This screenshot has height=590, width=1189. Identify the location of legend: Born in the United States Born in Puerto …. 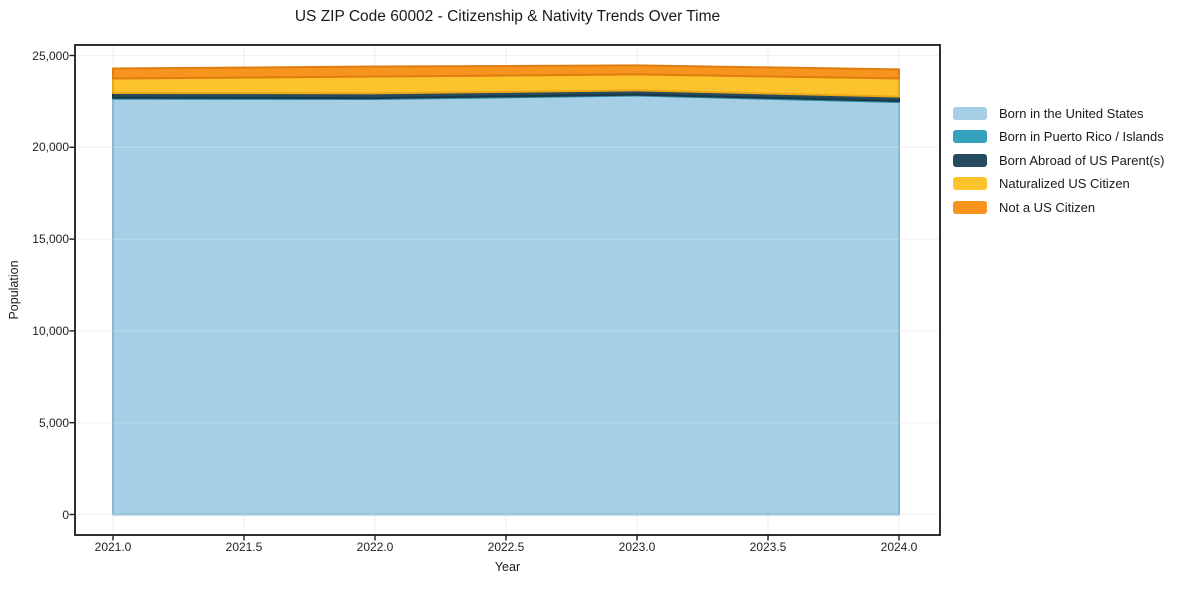
(1058, 165).